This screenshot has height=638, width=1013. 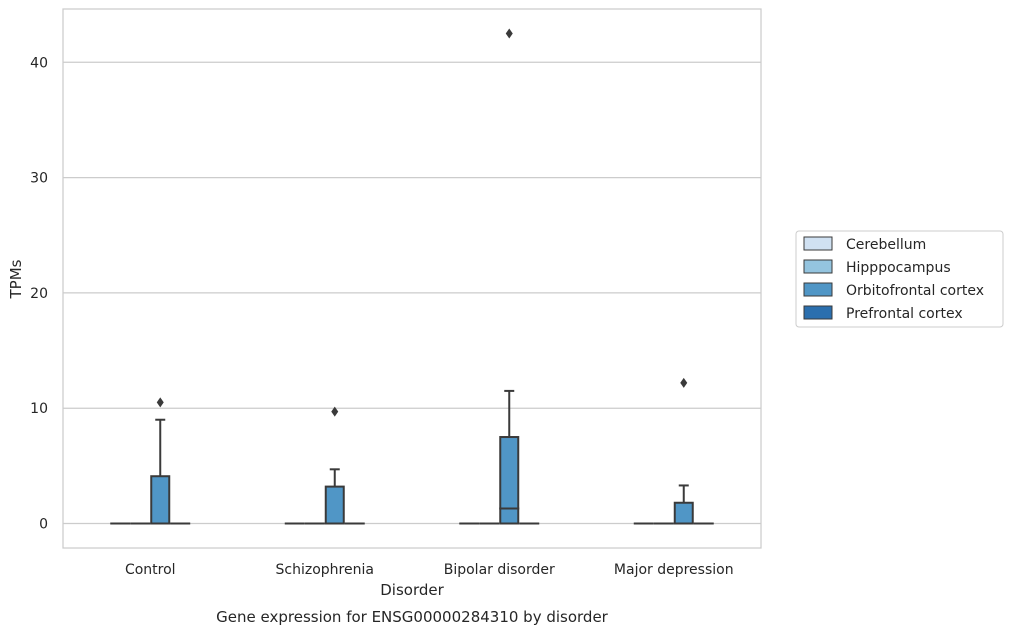 I want to click on legend-label: Orbitofrontal cortex, so click(x=915, y=291).